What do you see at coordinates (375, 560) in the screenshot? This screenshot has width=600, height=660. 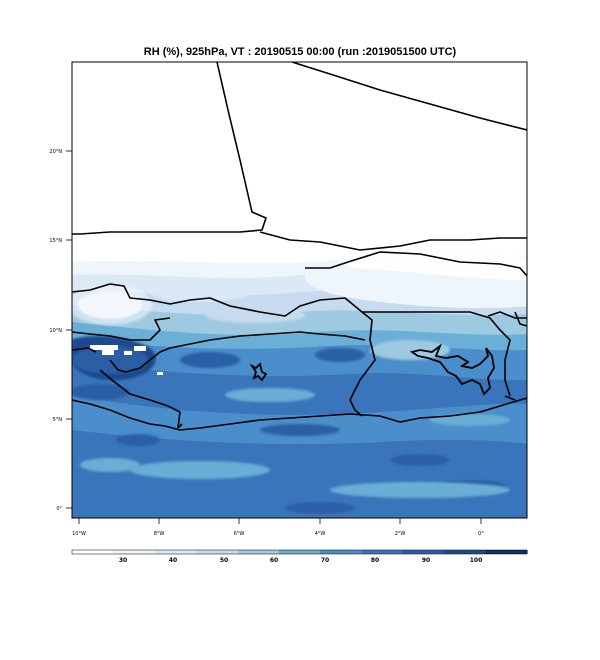 I see `colorbar-label-80: 80` at bounding box center [375, 560].